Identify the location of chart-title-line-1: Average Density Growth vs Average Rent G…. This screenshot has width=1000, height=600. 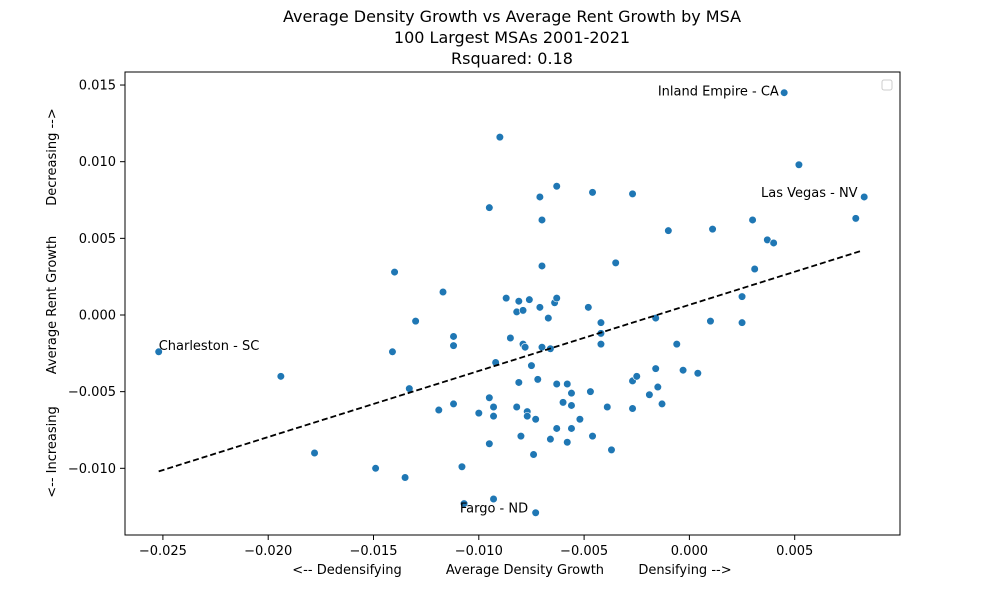
(512, 16).